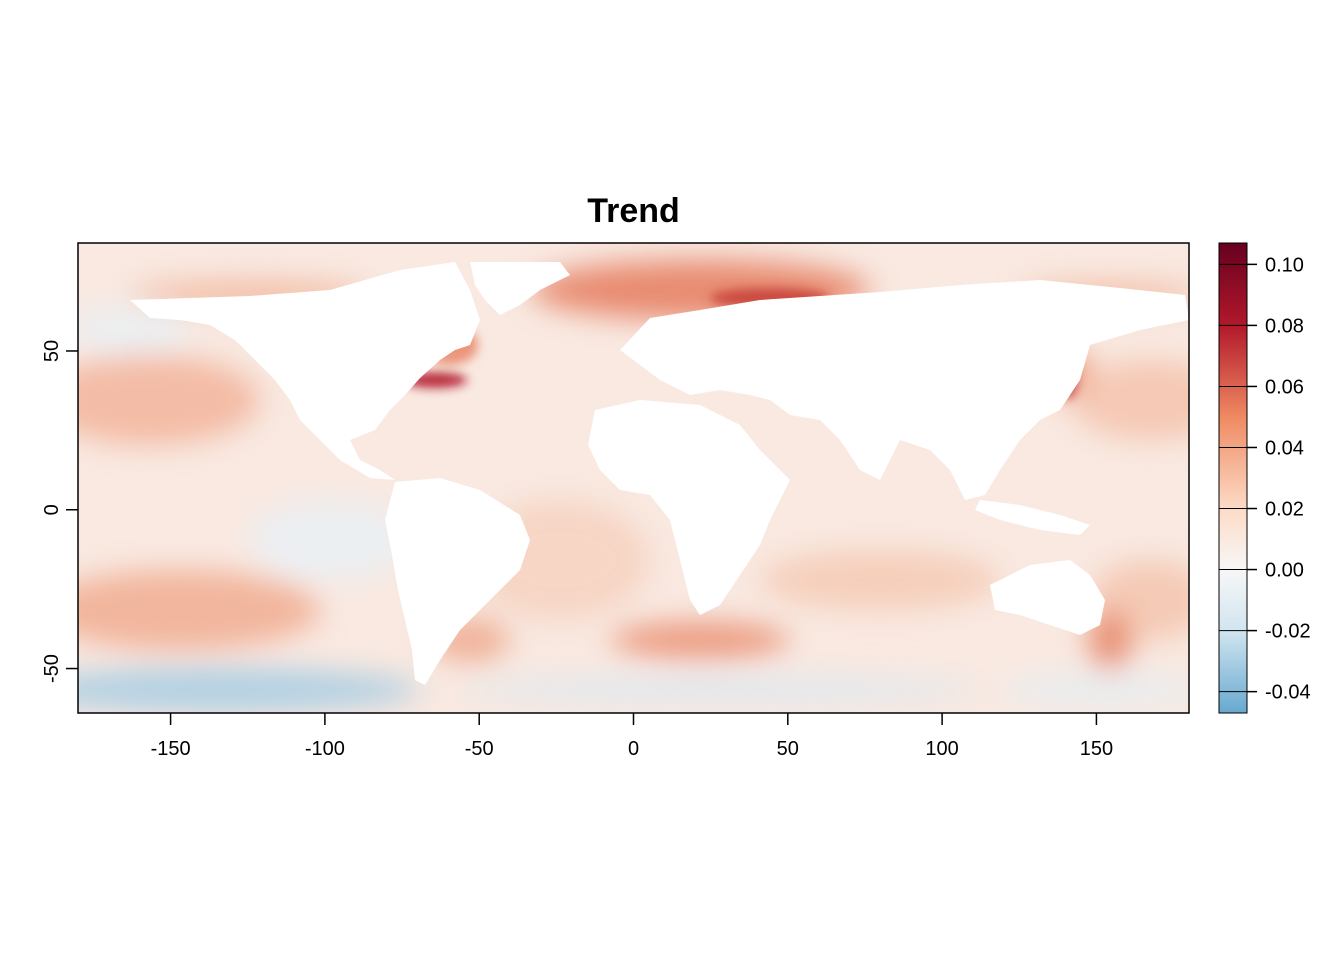 The image size is (1344, 960). I want to click on colorbar-tick-label: 0.08, so click(1284, 326).